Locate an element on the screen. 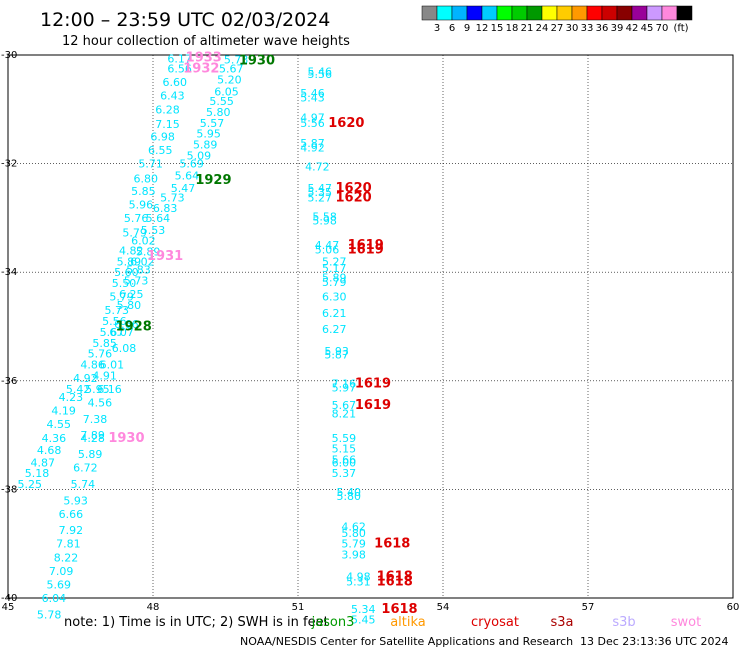 The height and width of the screenshot is (650, 740). wave-height-value: 5.47 is located at coordinates (320, 188).